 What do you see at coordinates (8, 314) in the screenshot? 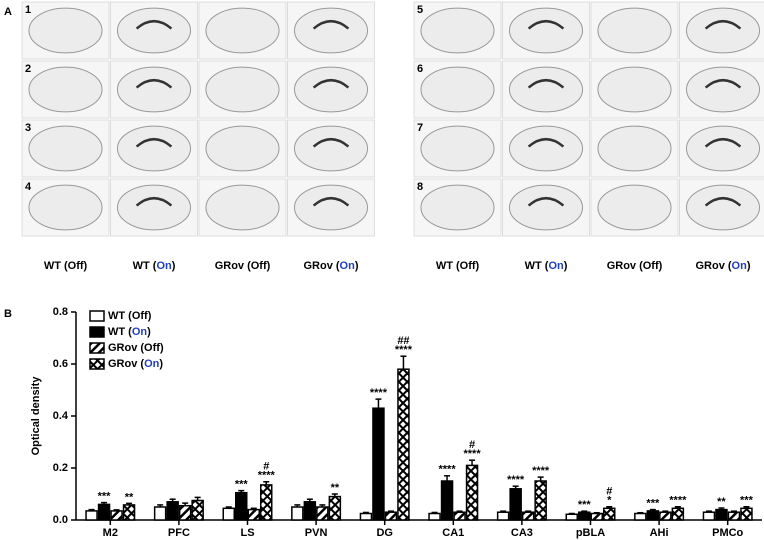
I see `panel-label: B` at bounding box center [8, 314].